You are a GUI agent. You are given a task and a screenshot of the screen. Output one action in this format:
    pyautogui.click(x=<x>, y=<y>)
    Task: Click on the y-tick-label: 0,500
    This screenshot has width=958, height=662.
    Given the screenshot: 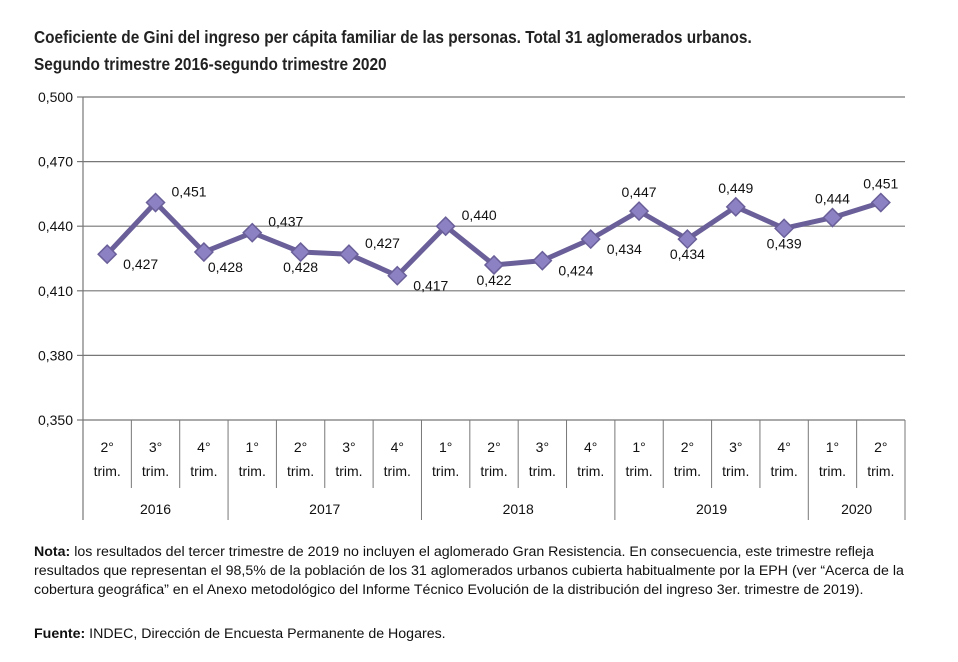 What is the action you would take?
    pyautogui.click(x=55, y=97)
    